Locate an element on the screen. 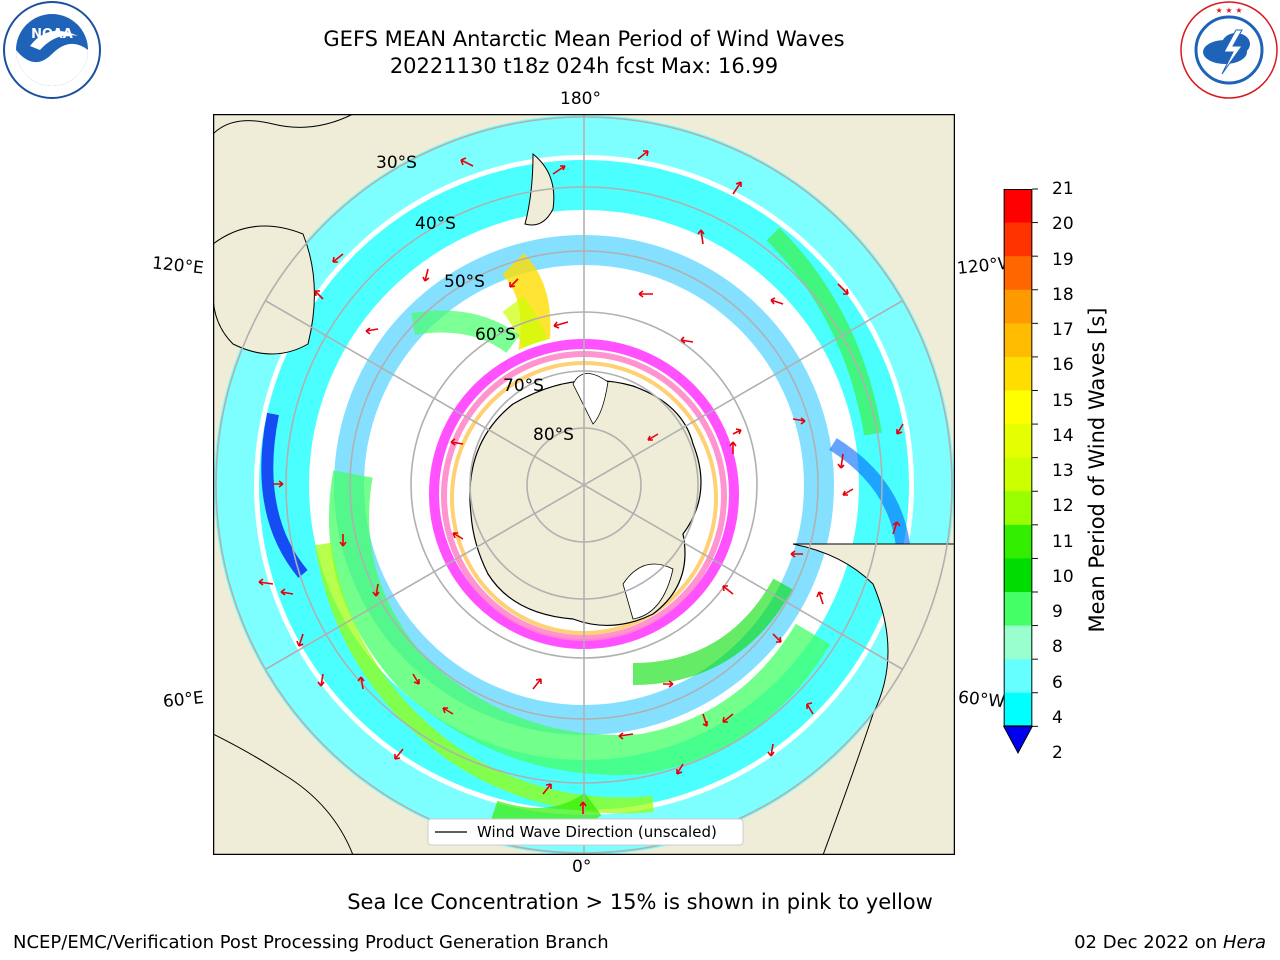  footer-date: 02 Dec 2022 on Hera is located at coordinates (1170, 942).